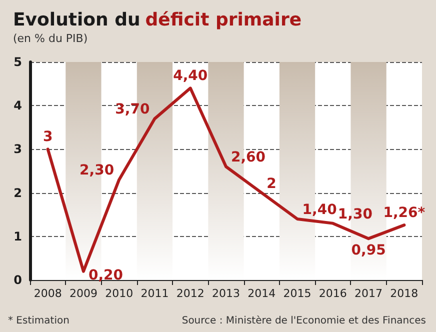 This screenshot has height=332, width=436. What do you see at coordinates (190, 293) in the screenshot?
I see `x-tick-label: 2012` at bounding box center [190, 293].